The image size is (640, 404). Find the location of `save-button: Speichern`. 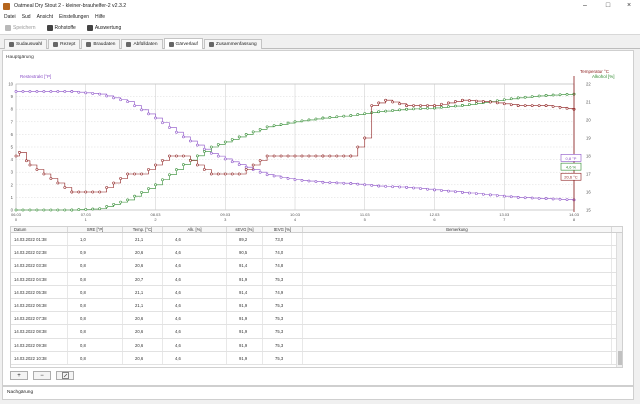

save-button: Speichern is located at coordinates (20, 28).